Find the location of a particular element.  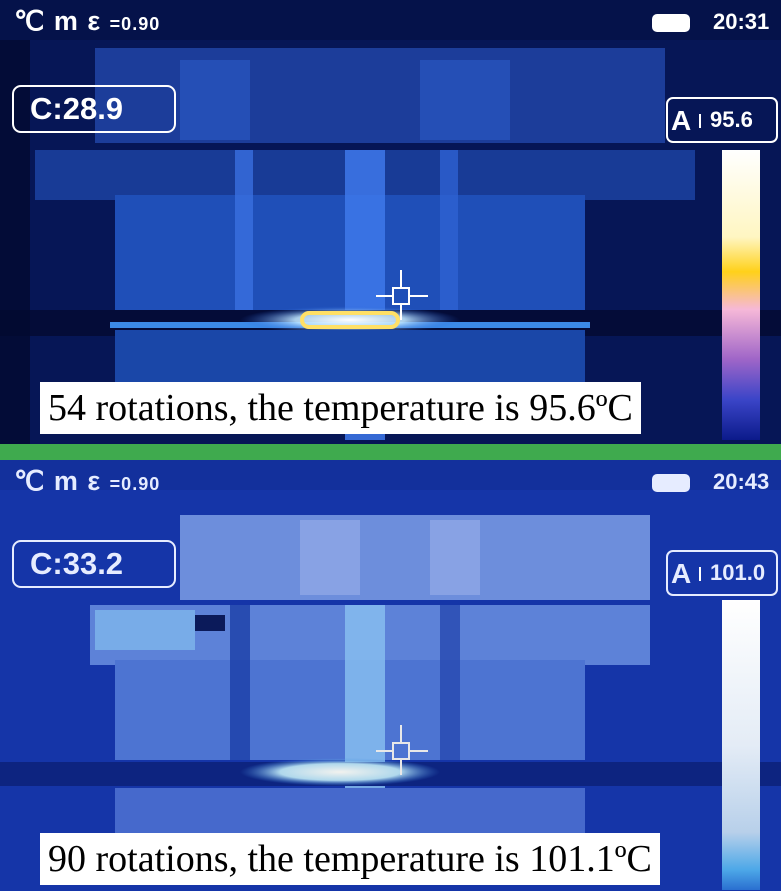

max-temperature-readout: A 101.0 is located at coordinates (722, 573).